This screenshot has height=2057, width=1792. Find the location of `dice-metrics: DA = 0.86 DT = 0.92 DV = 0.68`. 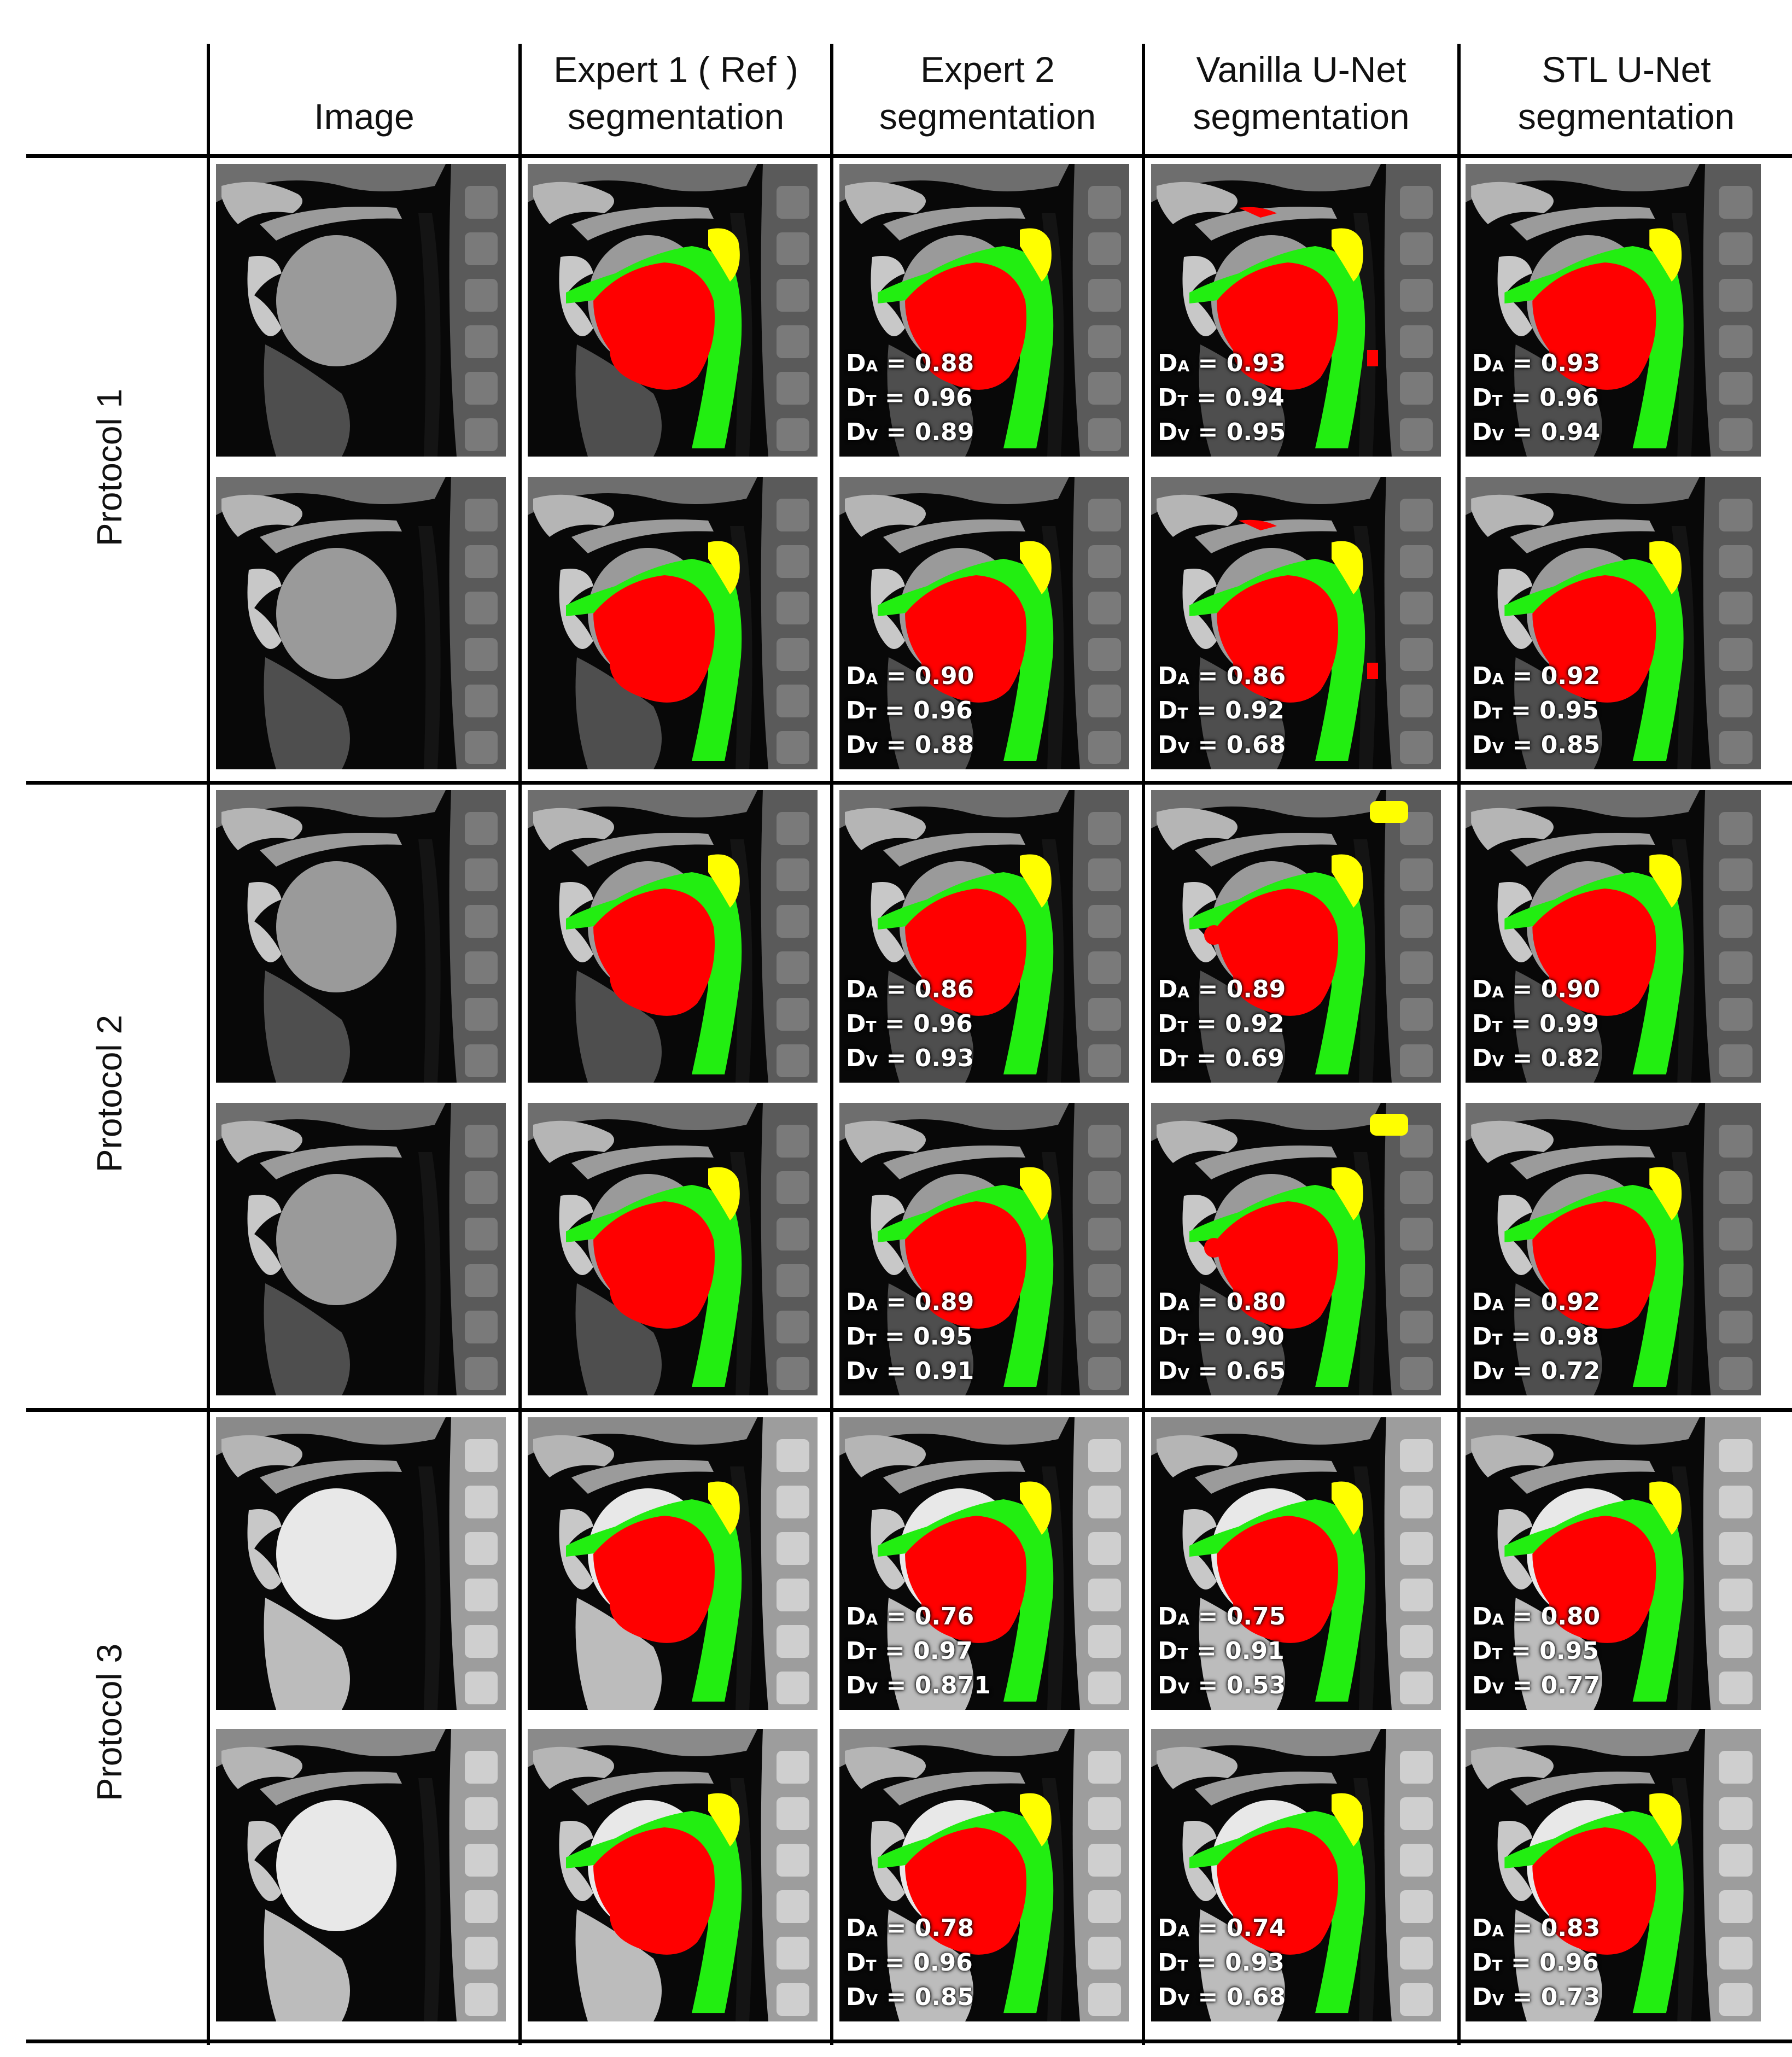

dice-metrics: DA = 0.86 DT = 0.92 DV = 0.68 is located at coordinates (1222, 712).